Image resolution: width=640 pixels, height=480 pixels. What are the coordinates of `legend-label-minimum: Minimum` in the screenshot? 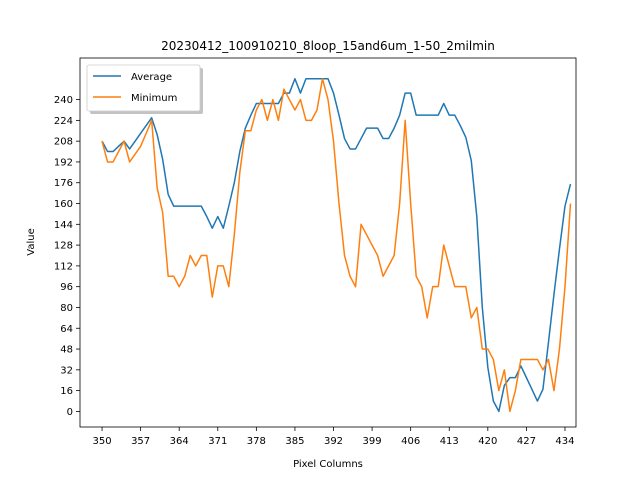 It's located at (154, 98).